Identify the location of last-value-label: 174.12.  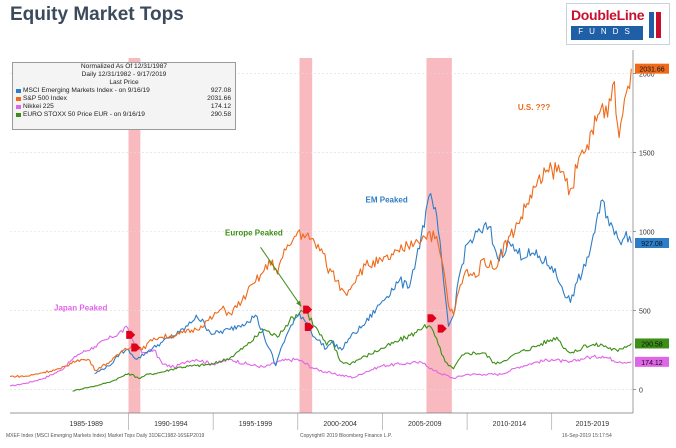
(652, 363).